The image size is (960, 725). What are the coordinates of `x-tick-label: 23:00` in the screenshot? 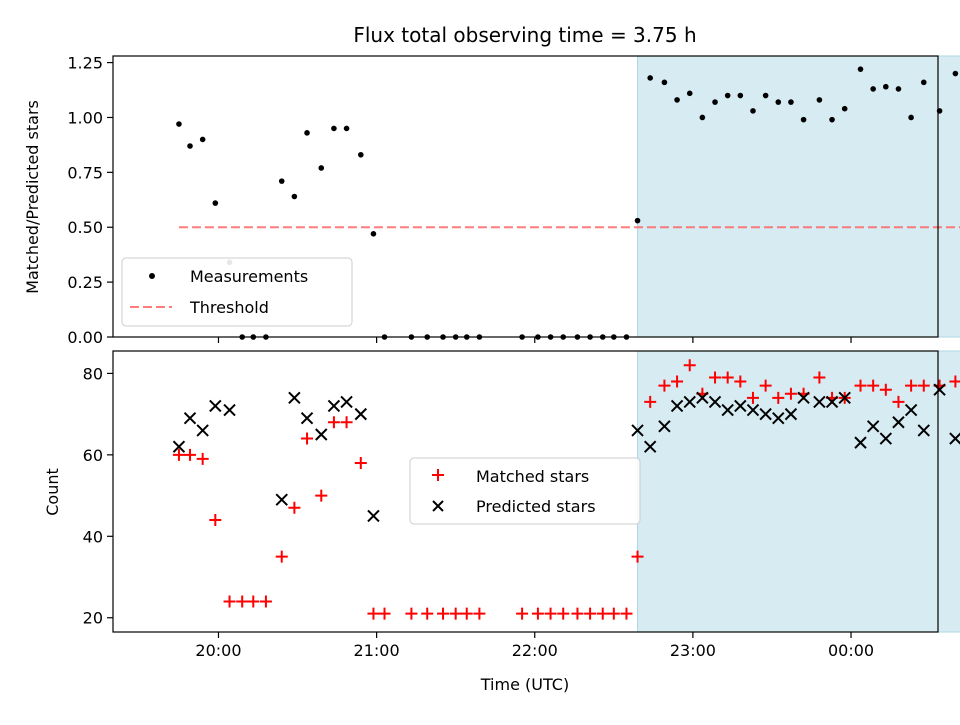 It's located at (693, 650).